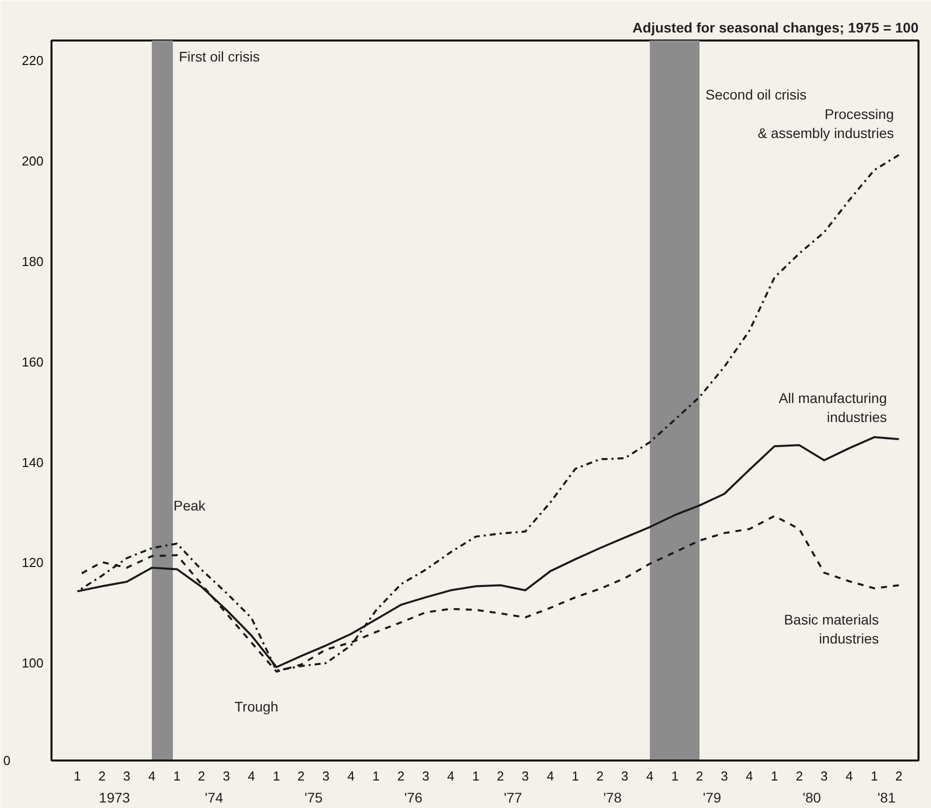  Describe the element at coordinates (33, 60) in the screenshot. I see `y-tick-label: 220` at that location.